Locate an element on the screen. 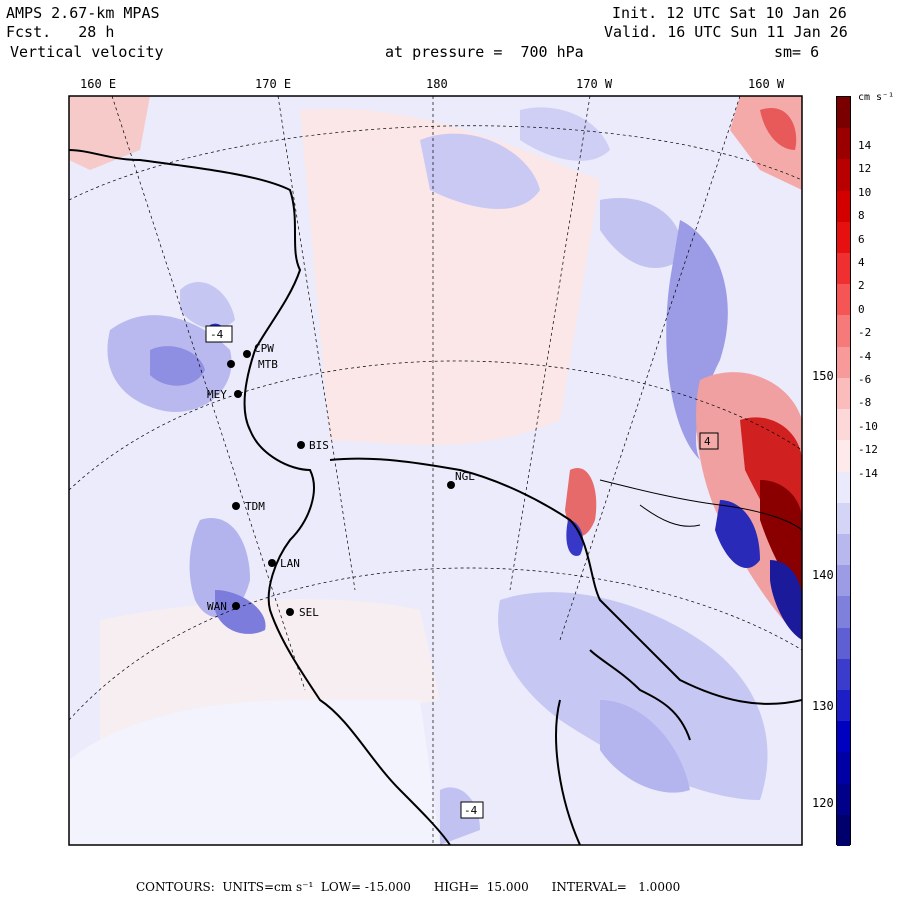  colorbar-tick-label: 12 is located at coordinates (865, 169).